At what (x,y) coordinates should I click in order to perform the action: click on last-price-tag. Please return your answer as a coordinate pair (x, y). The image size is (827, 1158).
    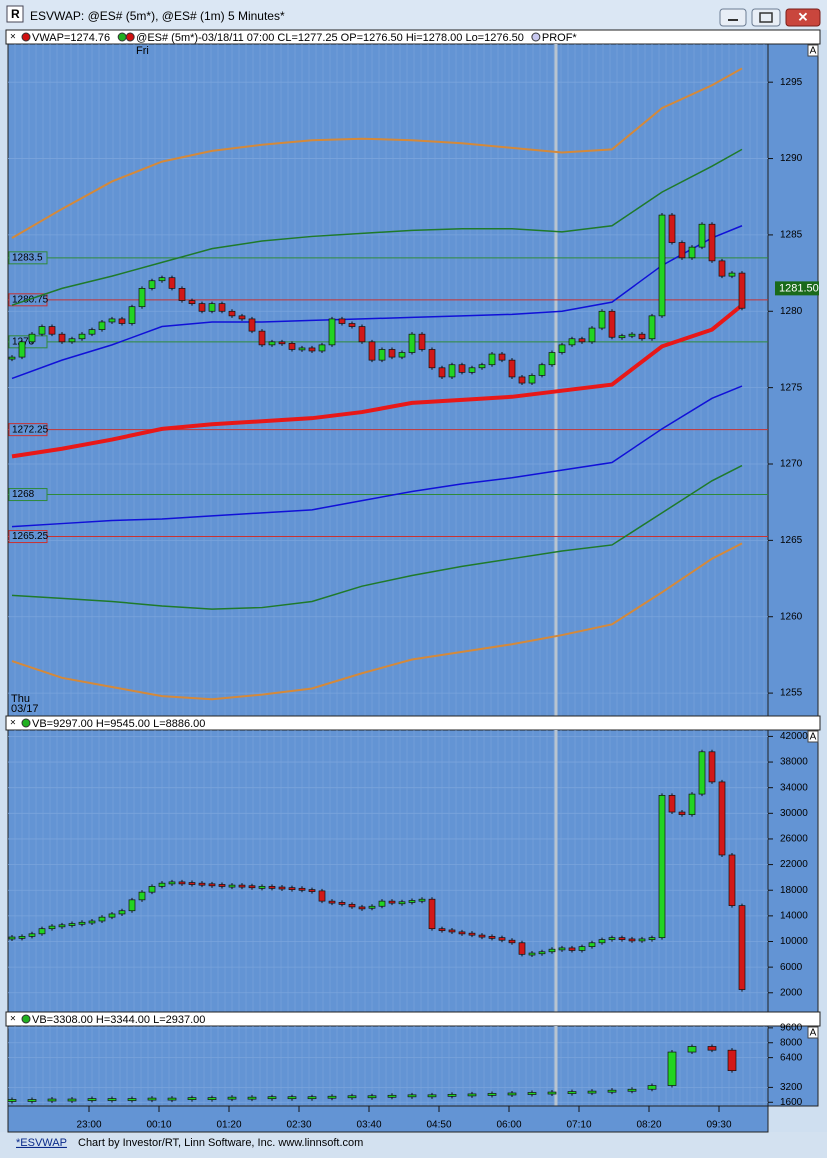
    Looking at the image, I should click on (797, 288).